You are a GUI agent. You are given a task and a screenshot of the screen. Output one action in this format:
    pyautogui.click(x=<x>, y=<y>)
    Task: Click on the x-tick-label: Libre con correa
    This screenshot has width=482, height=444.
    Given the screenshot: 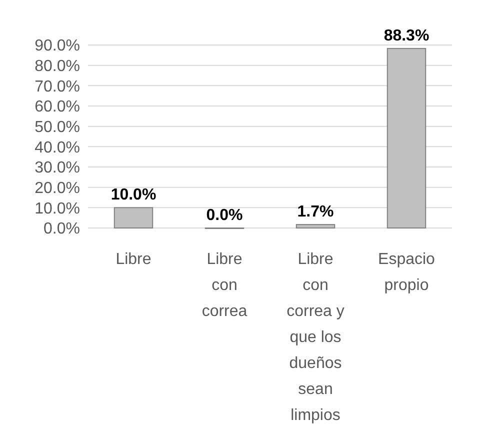 What is the action you would take?
    pyautogui.click(x=225, y=285)
    